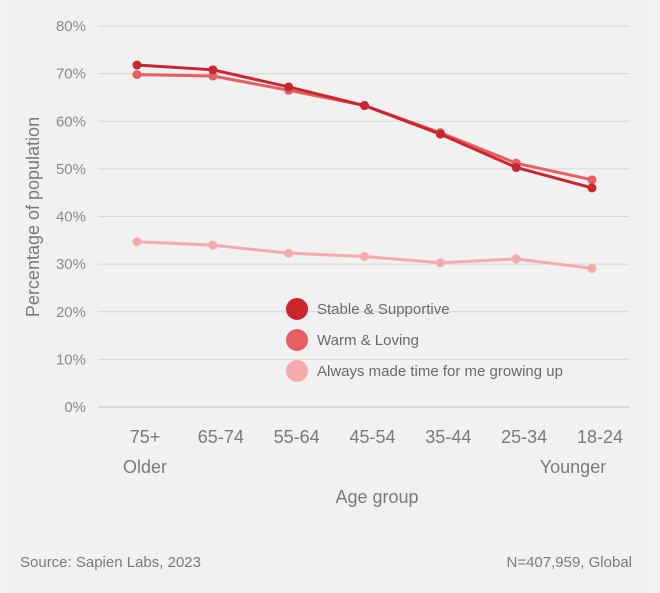 This screenshot has width=660, height=593. Describe the element at coordinates (71, 169) in the screenshot. I see `y-tick-label: 50%` at that location.